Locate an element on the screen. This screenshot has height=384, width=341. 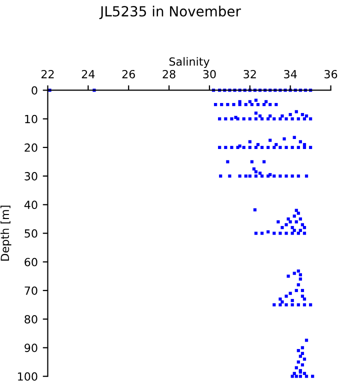
y-tick-label: 10 is located at coordinates (31, 119).